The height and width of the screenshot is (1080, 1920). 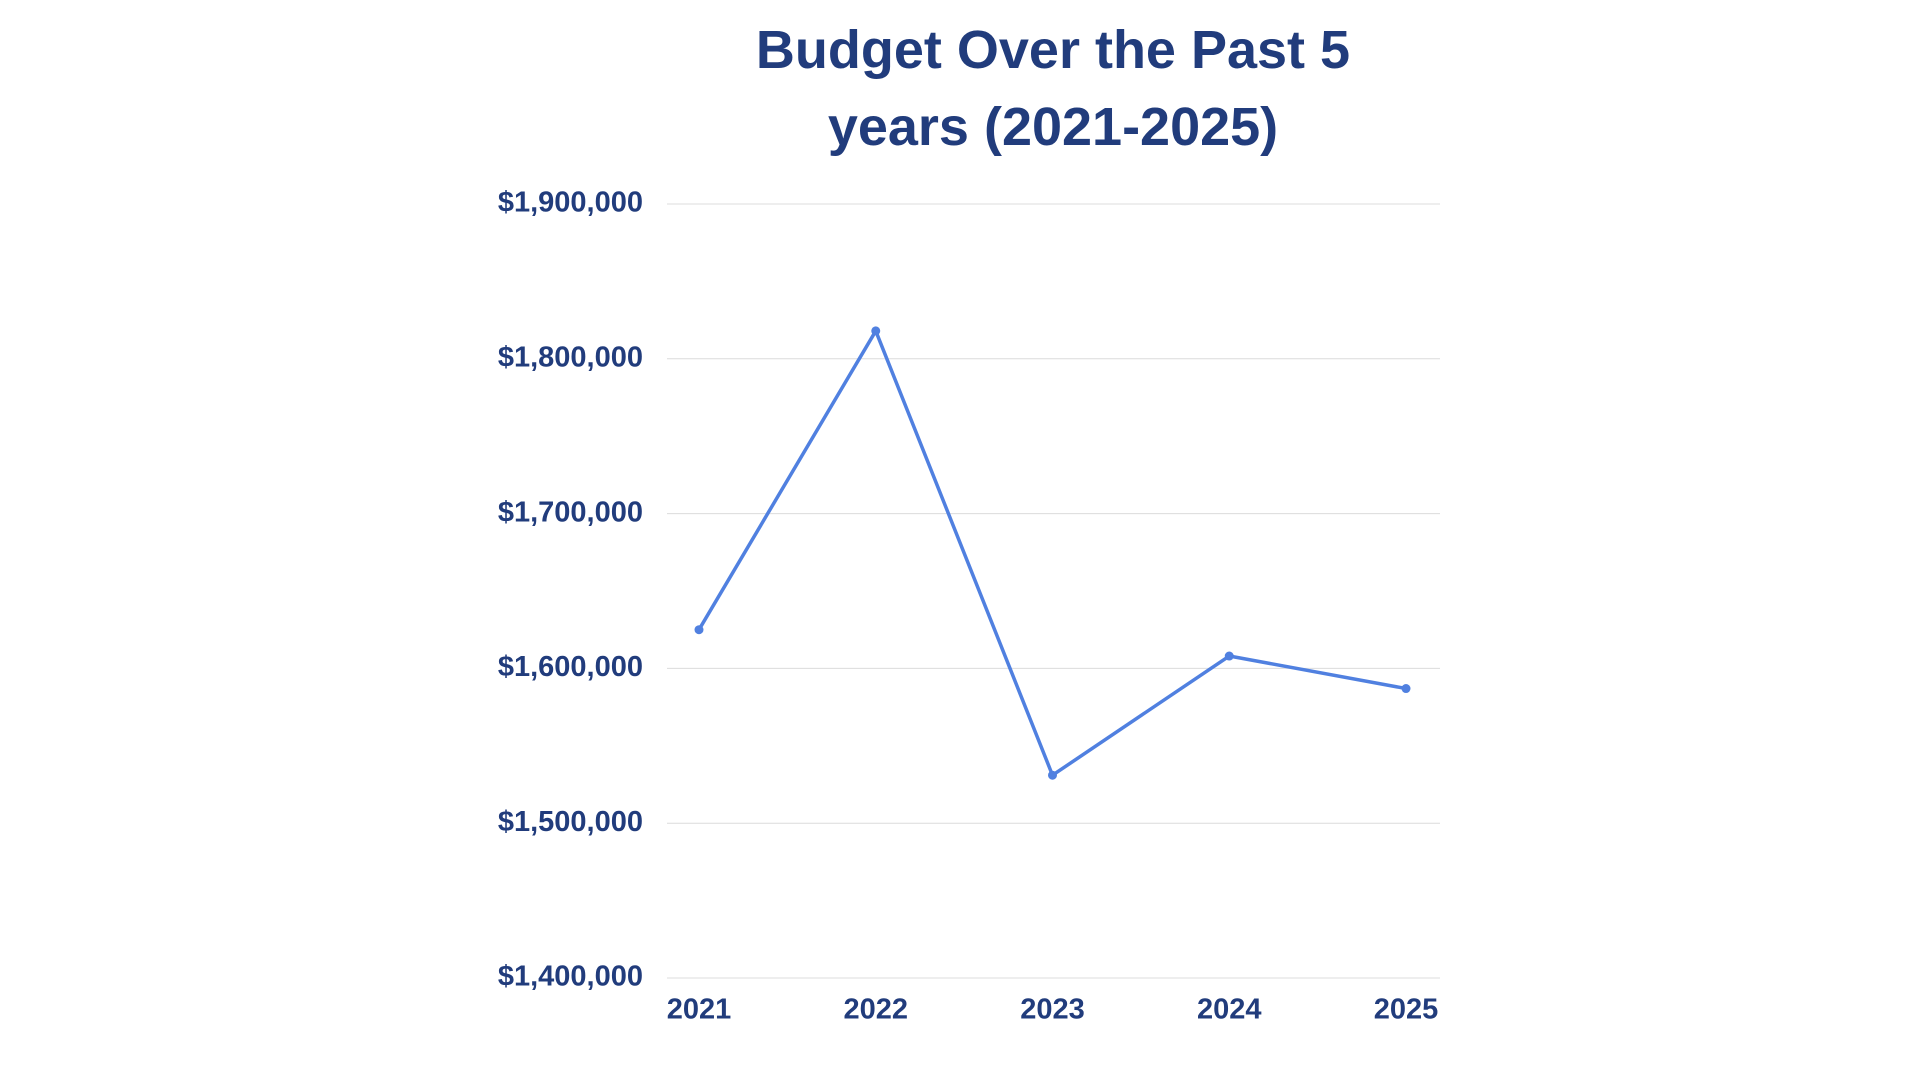 What do you see at coordinates (1052, 1010) in the screenshot?
I see `x-tick-label: 2023` at bounding box center [1052, 1010].